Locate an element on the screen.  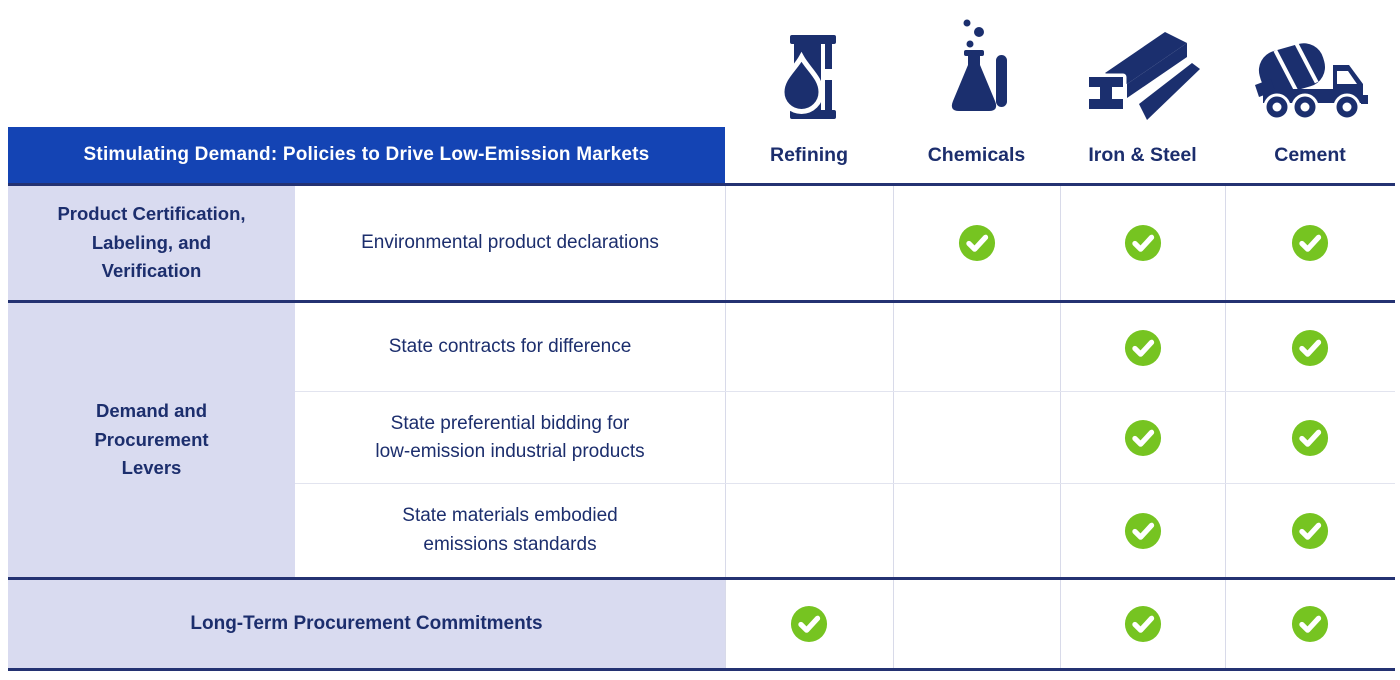
column-icon-cement is located at coordinates (1310, 70).